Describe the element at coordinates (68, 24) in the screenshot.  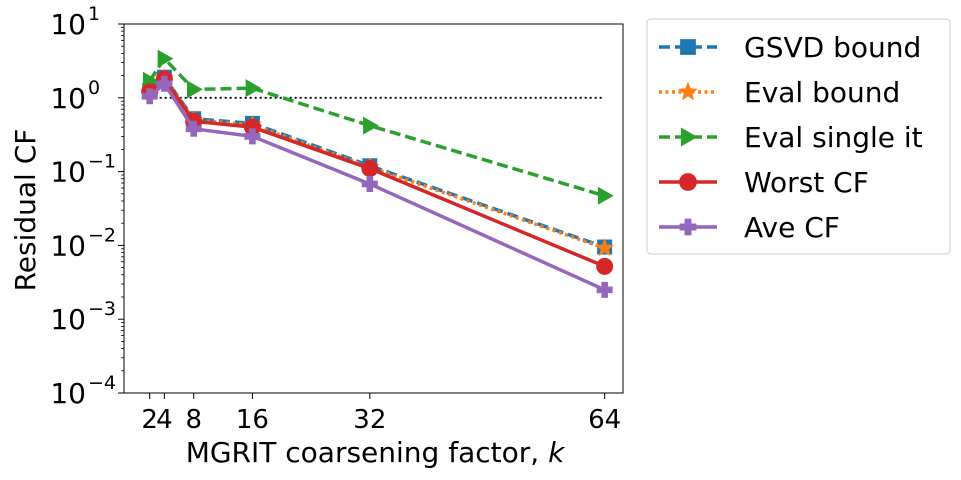
I see `y-tick-label-1: 10` at that location.